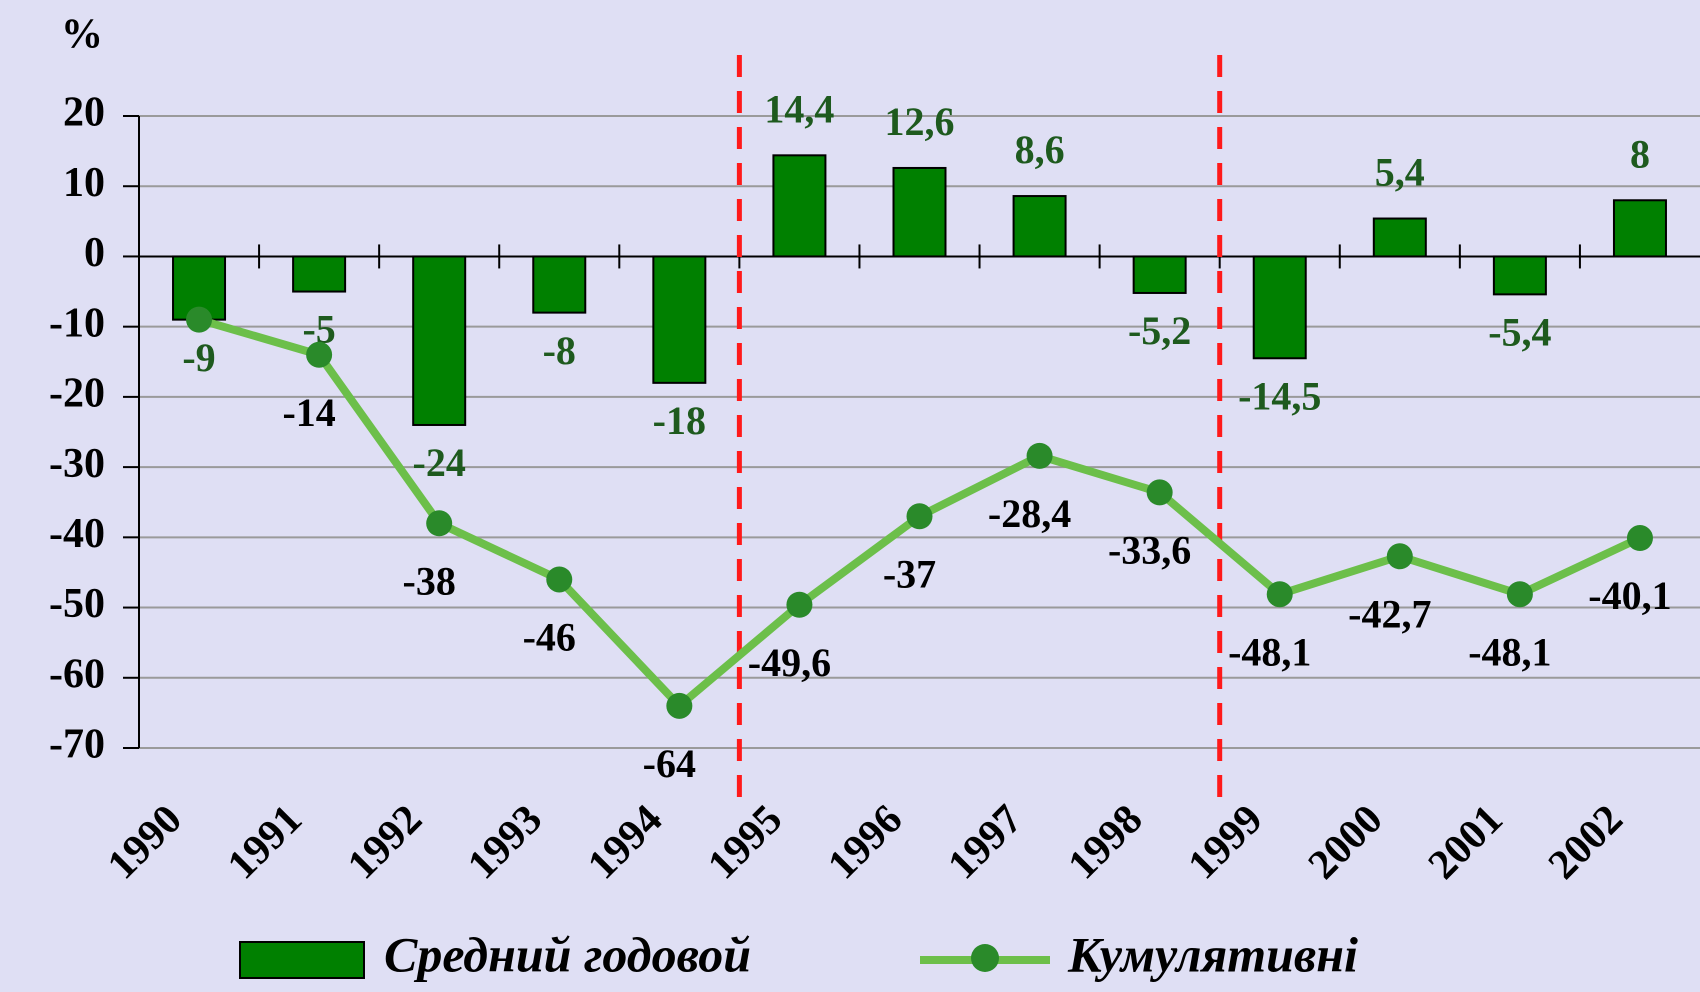 This screenshot has height=992, width=1700. Describe the element at coordinates (505, 842) in the screenshot. I see `x-tick-label: 1993` at that location.